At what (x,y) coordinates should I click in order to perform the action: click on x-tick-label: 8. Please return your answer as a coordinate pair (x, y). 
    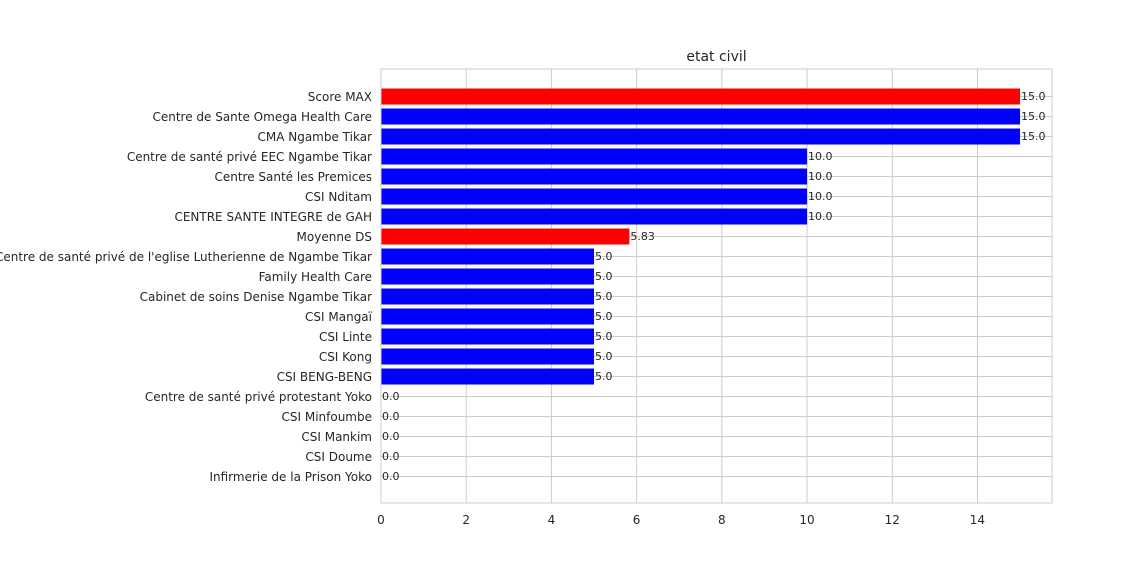
    Looking at the image, I should click on (722, 520).